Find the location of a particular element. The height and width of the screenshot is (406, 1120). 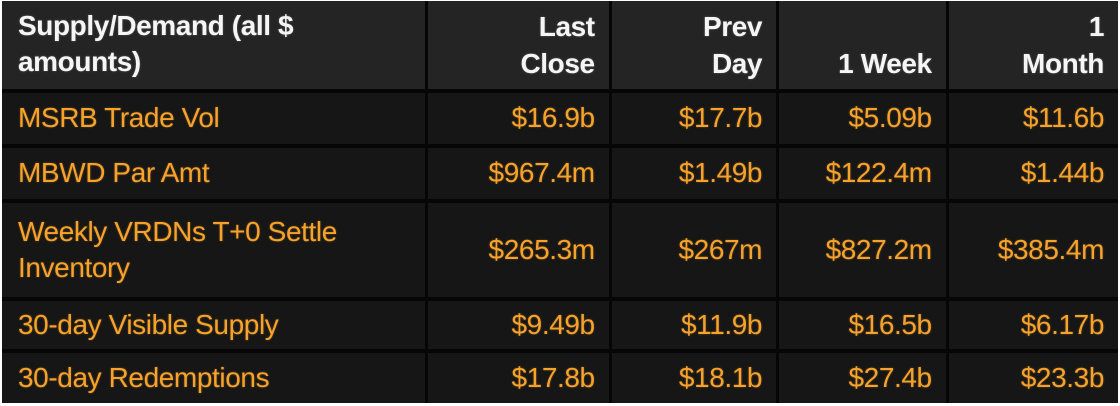

cell-1-month: $385.4m is located at coordinates (1031, 249).